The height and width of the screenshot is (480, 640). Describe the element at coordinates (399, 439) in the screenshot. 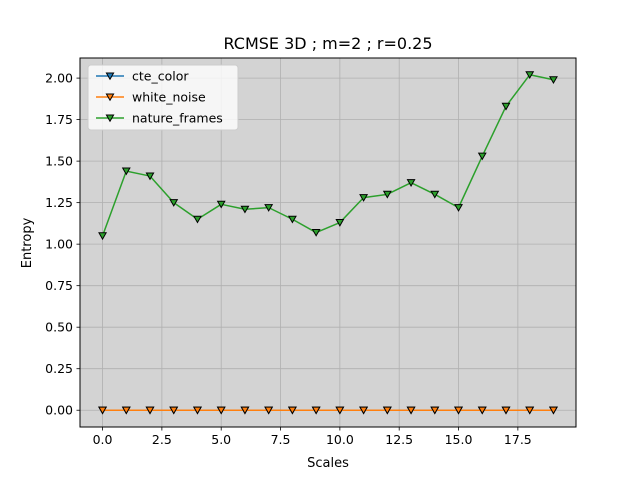

I see `x-tick-label: 12.5` at that location.